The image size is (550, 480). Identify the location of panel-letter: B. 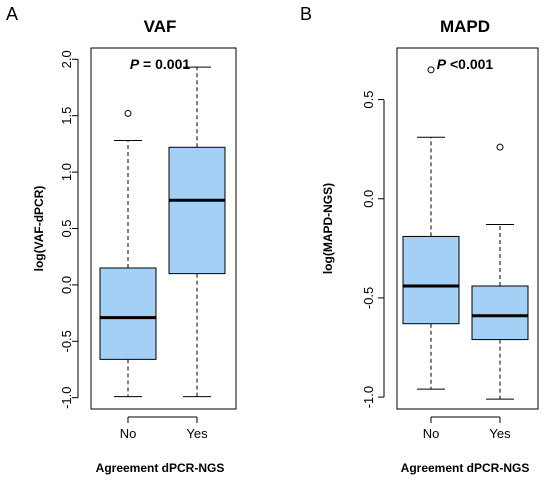
(306, 14).